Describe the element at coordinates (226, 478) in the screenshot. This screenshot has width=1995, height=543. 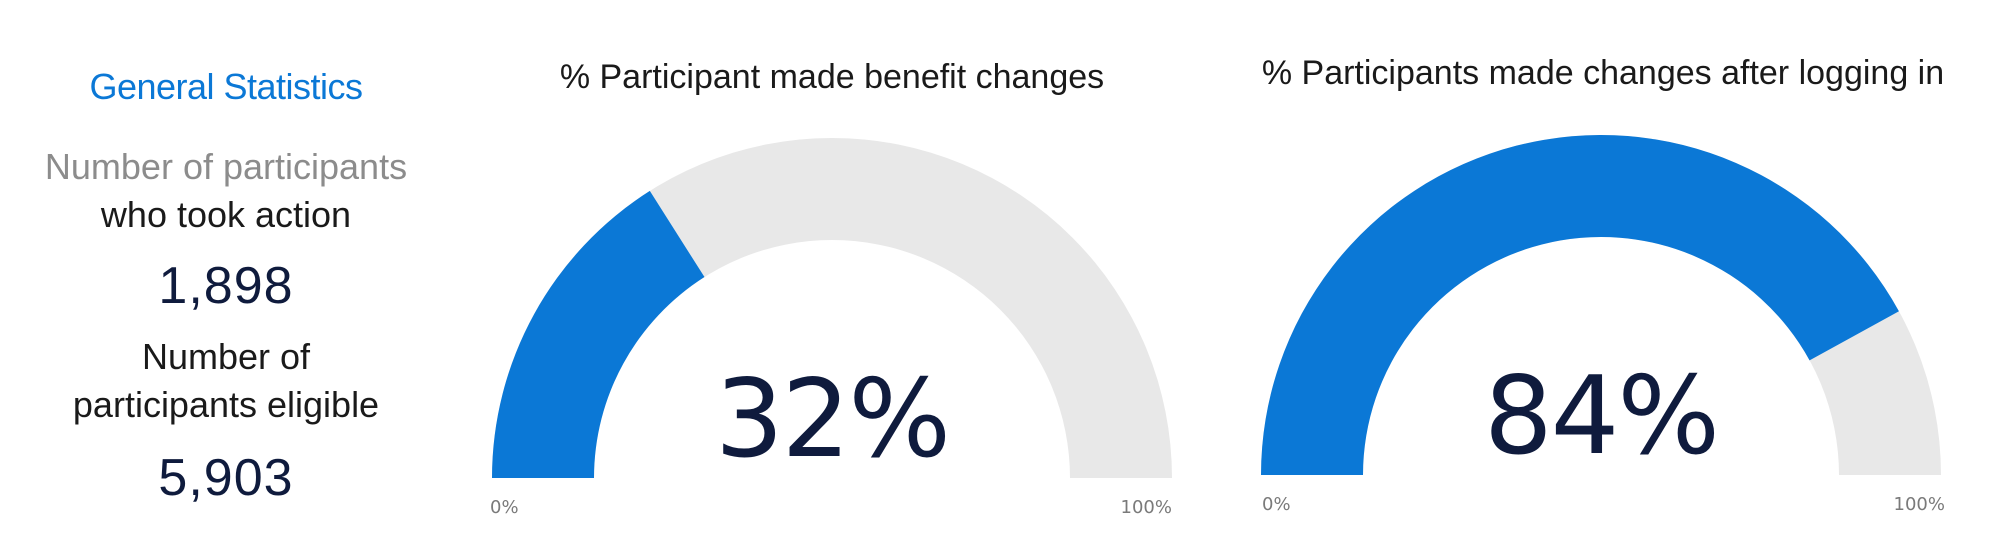
I see `eligible-value: 5,903` at that location.